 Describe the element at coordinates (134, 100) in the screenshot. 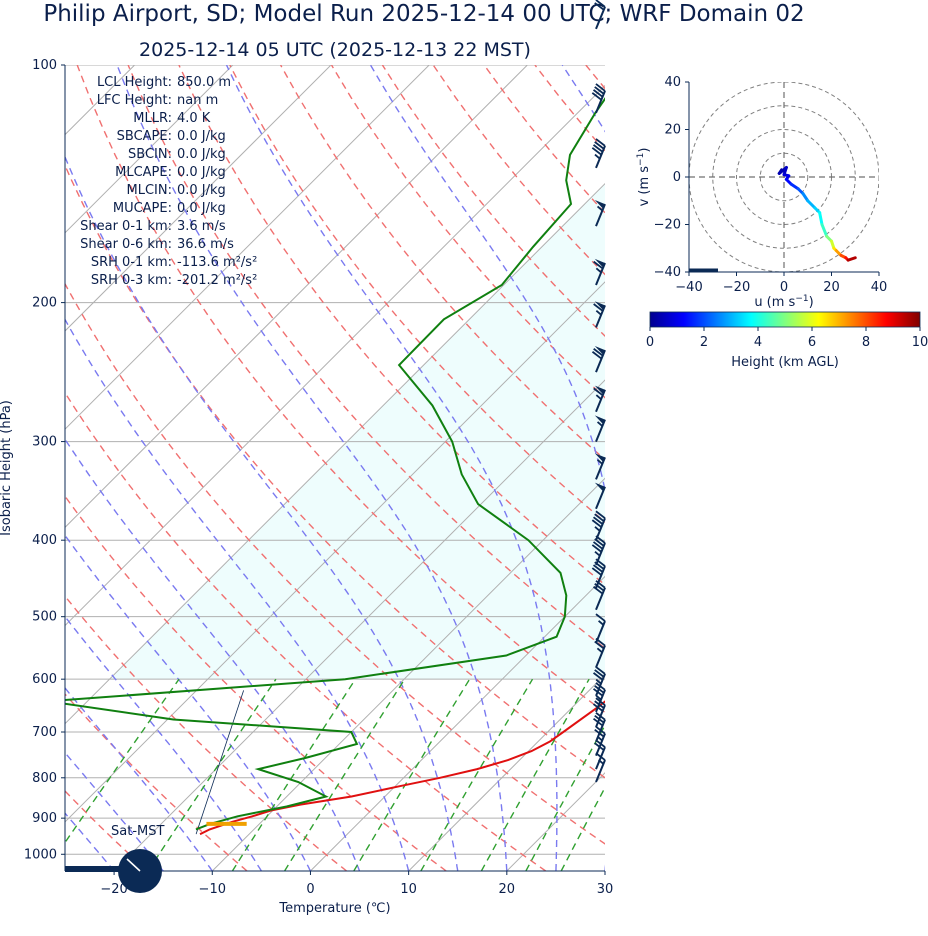

I see `stat-label: LFC Height:` at that location.